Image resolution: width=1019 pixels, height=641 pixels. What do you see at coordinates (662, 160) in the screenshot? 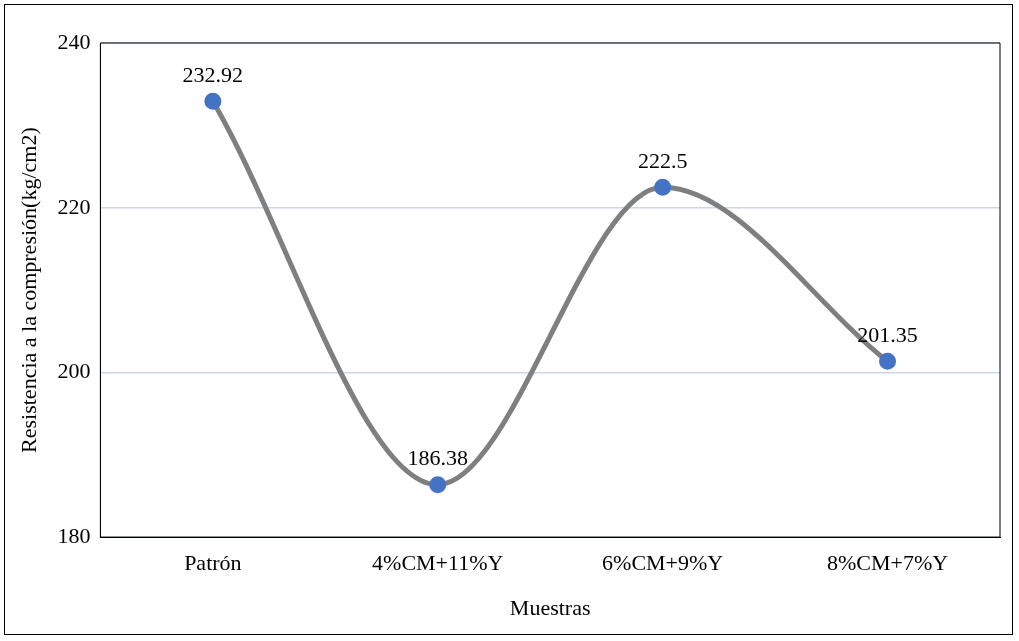
I see `data-label: 222.5` at bounding box center [662, 160].